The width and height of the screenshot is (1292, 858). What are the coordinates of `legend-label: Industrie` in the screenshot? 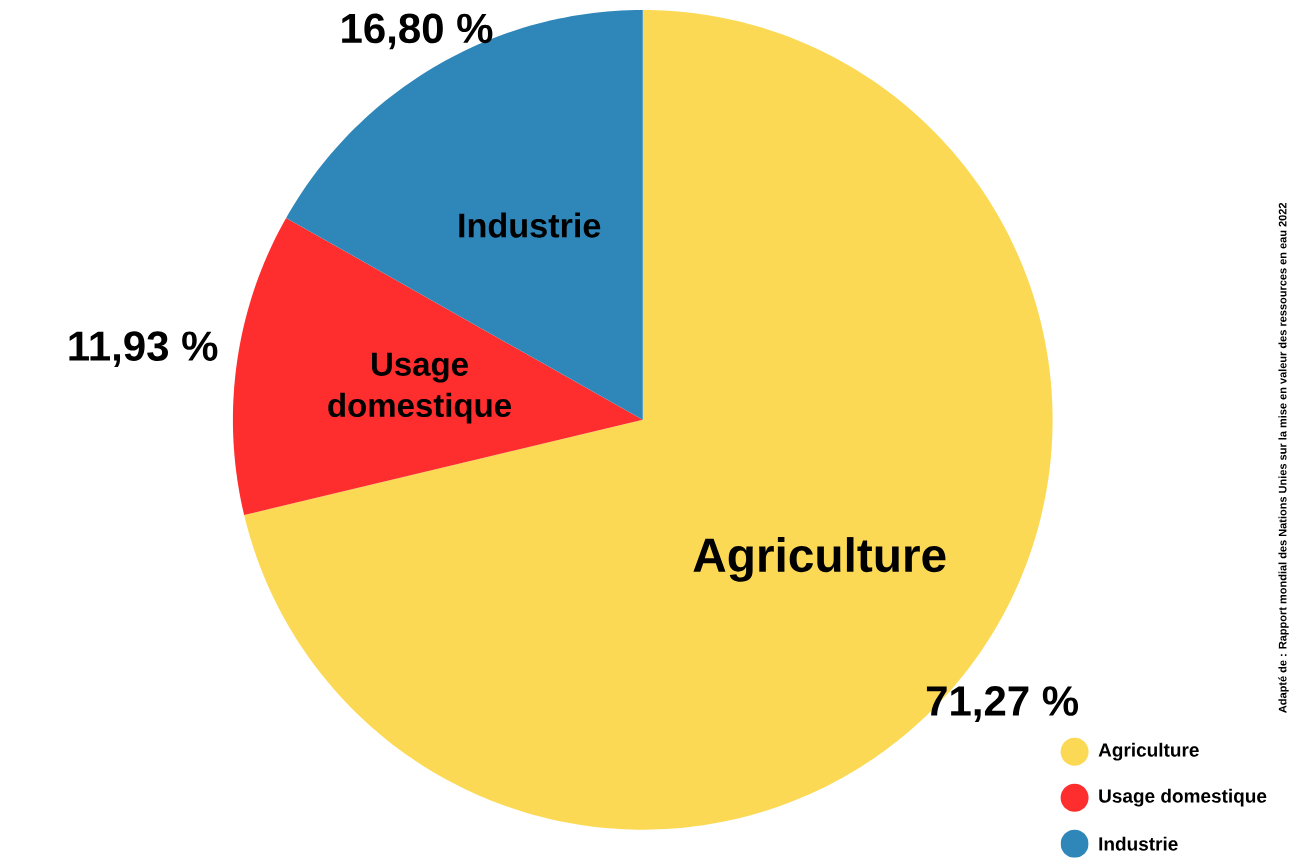 It's located at (1138, 843).